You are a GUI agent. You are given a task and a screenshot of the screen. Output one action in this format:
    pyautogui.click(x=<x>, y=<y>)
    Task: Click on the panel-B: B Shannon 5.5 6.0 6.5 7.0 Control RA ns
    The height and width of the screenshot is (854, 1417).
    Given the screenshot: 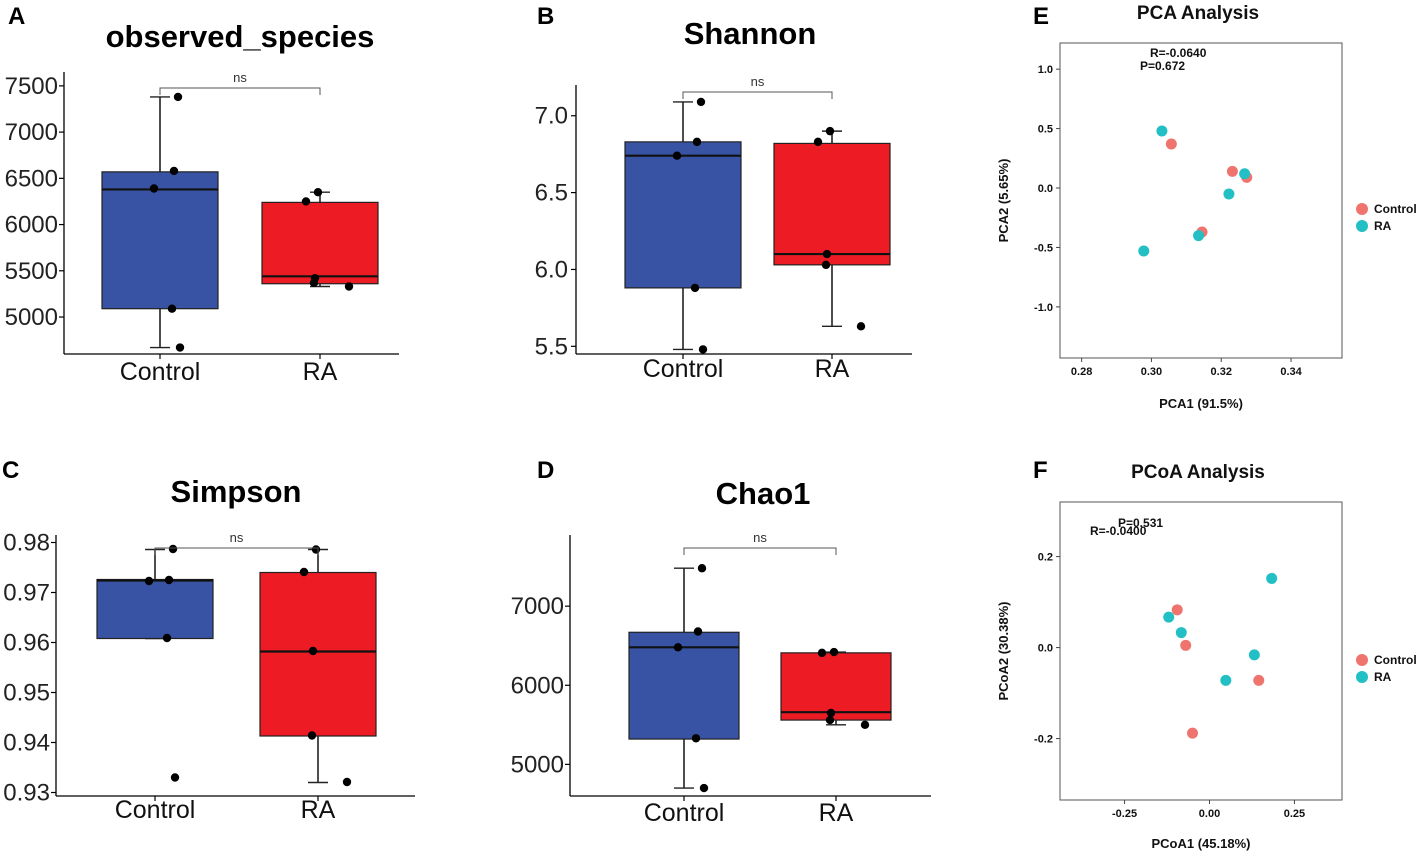 What is the action you would take?
    pyautogui.click(x=723, y=193)
    